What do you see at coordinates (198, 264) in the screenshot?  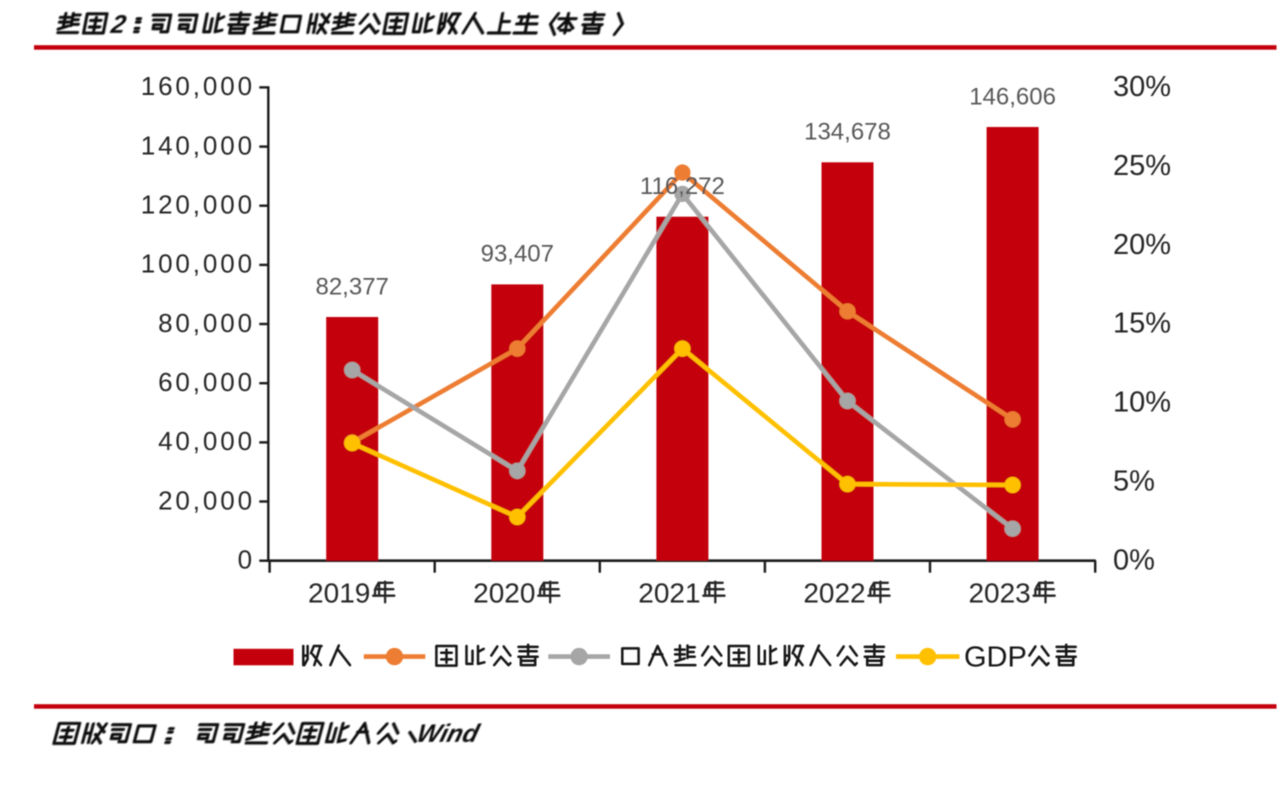 I see `svg-text: 100,000` at bounding box center [198, 264].